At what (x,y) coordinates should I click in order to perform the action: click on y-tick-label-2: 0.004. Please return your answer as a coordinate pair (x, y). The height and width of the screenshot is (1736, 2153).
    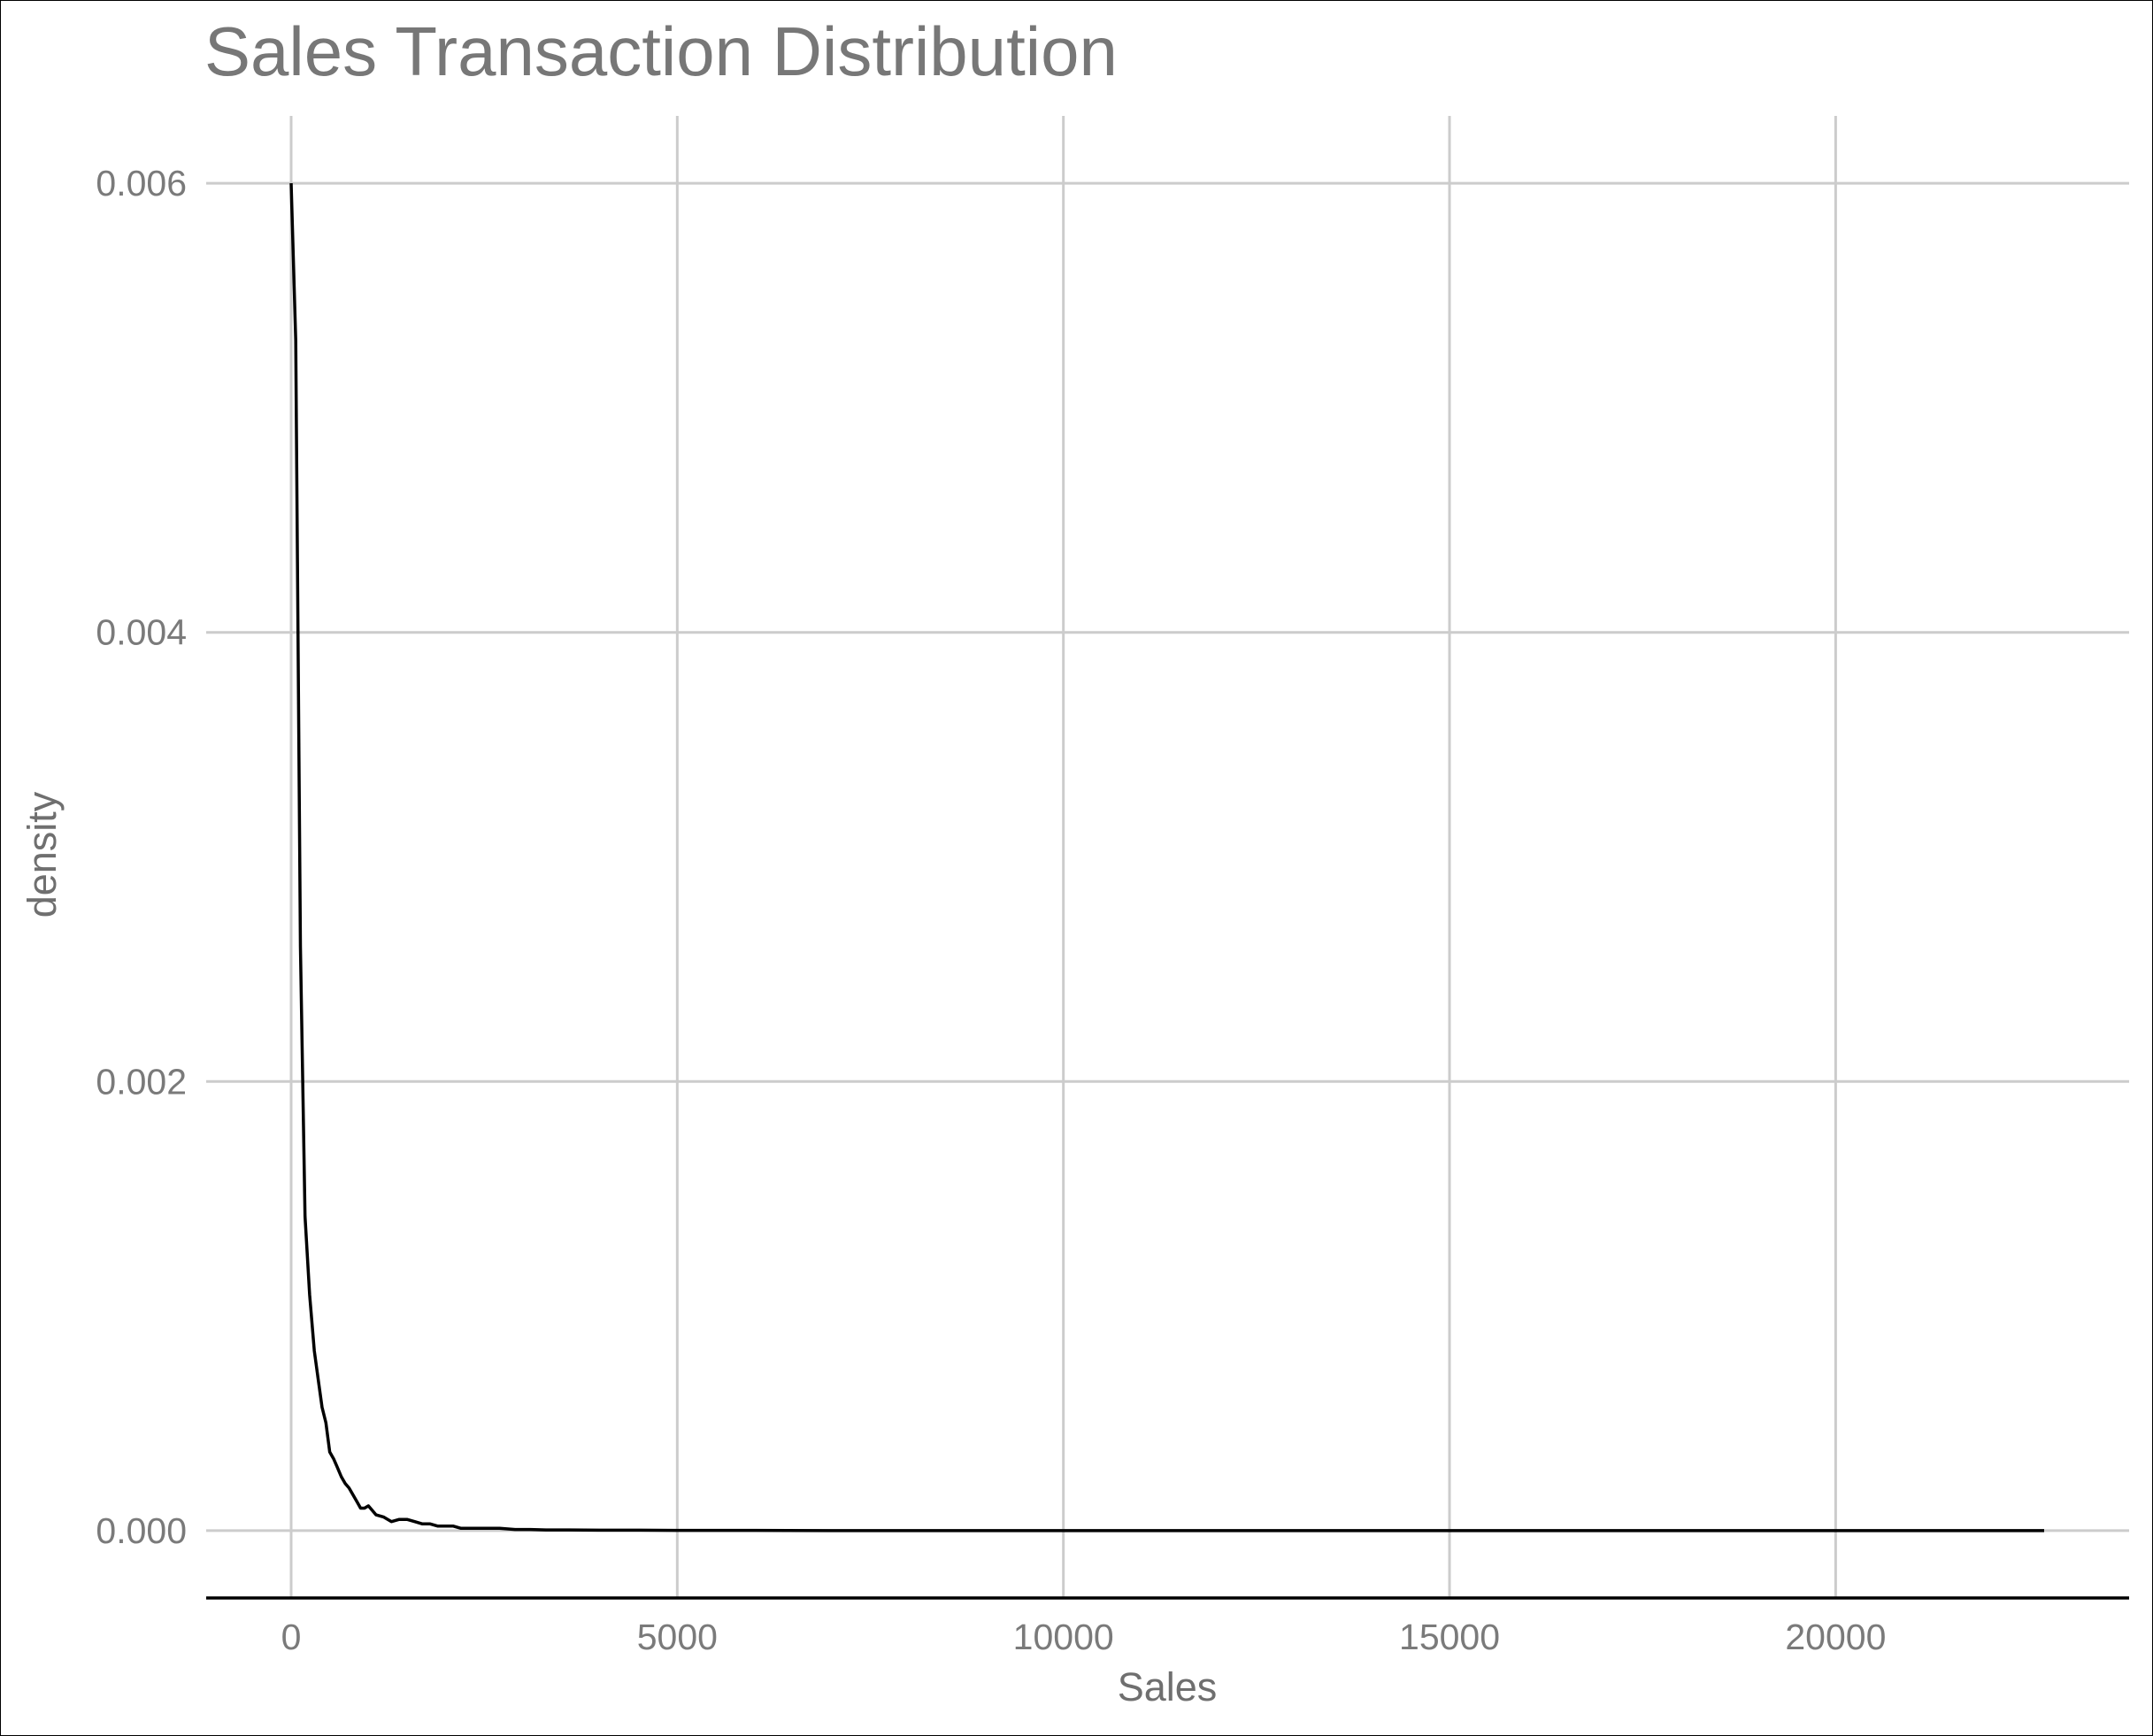
    Looking at the image, I should click on (141, 633).